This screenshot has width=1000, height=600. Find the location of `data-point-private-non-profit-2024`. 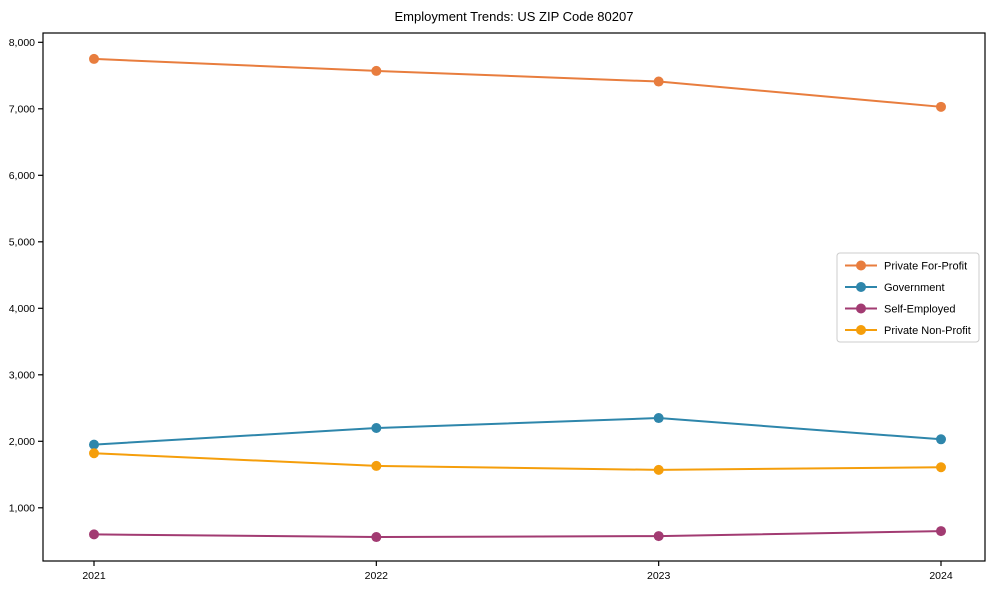

data-point-private-non-profit-2024 is located at coordinates (941, 467).